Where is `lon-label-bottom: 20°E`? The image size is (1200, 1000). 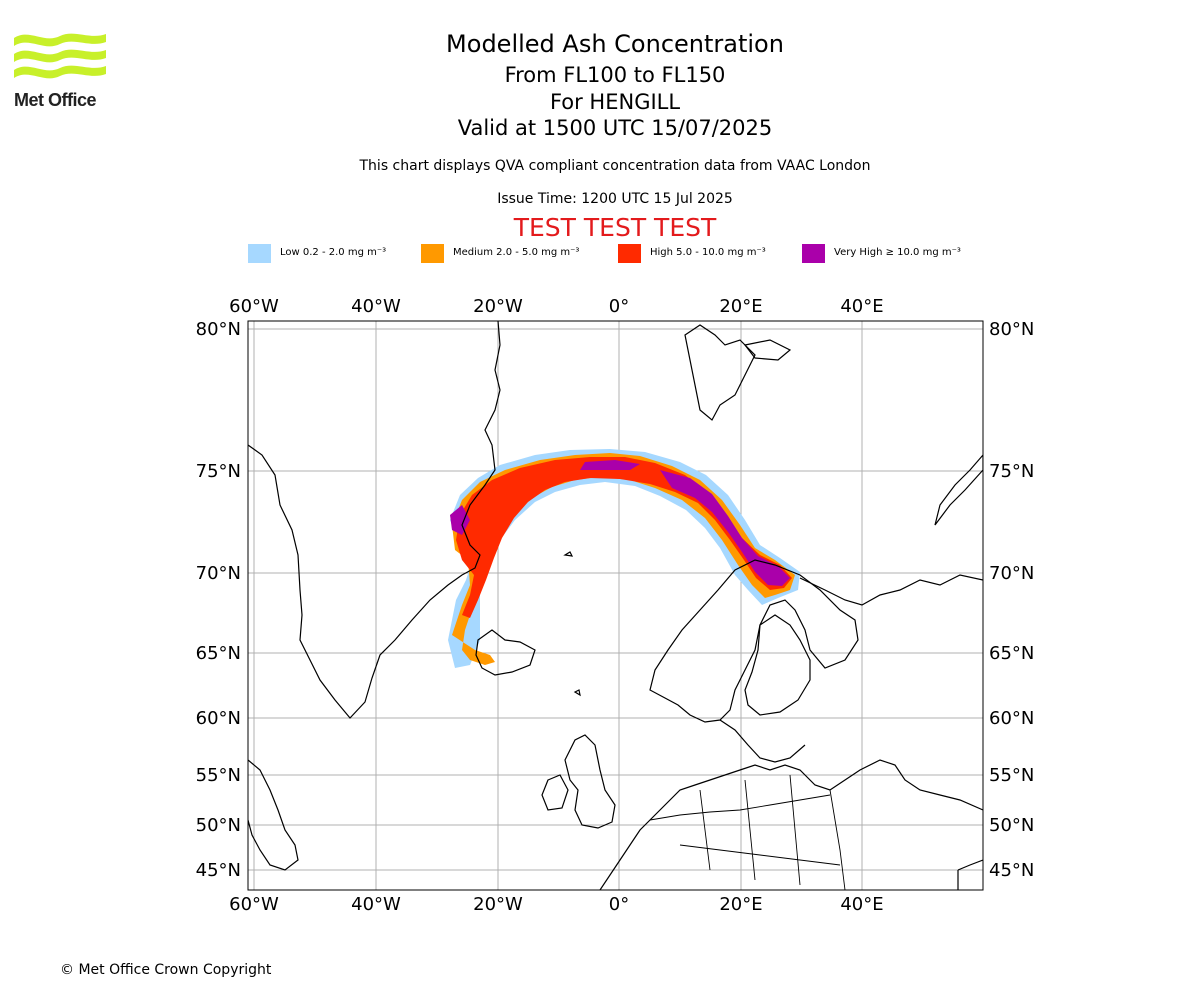
lon-label-bottom: 20°E is located at coordinates (740, 904).